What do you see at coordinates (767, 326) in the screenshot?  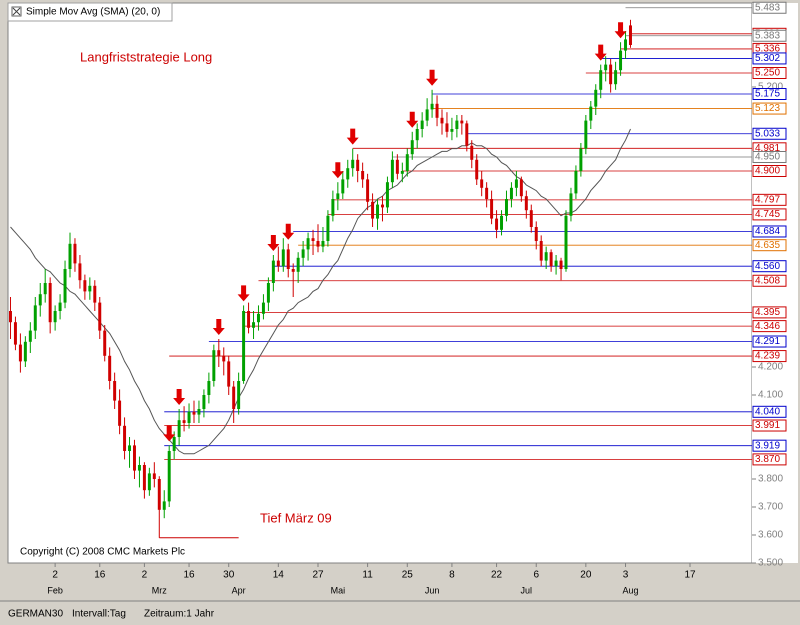 I see `level-label: 4.346` at bounding box center [767, 326].